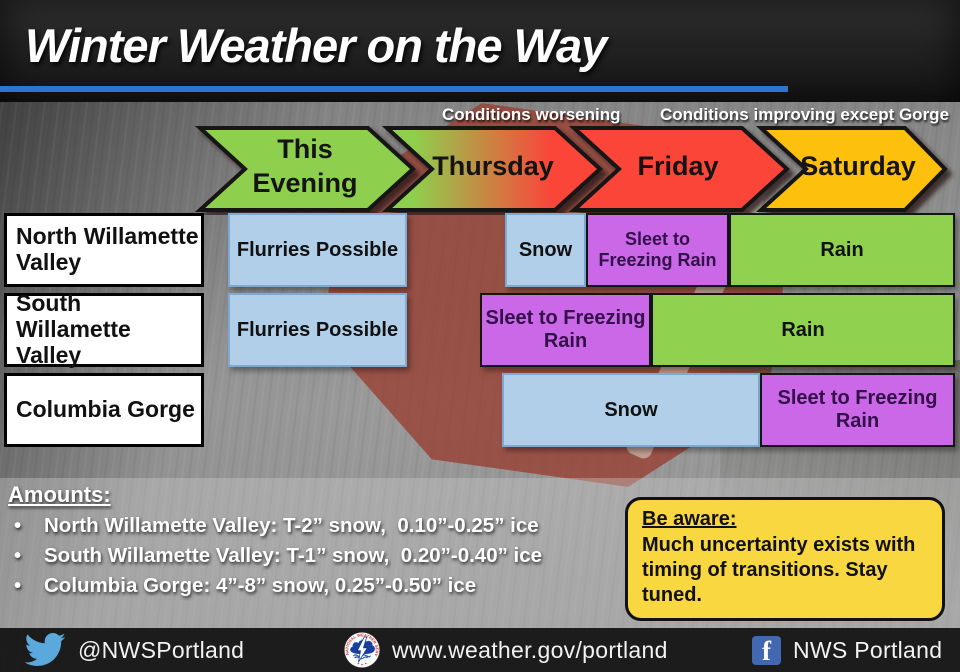  What do you see at coordinates (305, 166) in the screenshot?
I see `arrow-label-this-evening: This Evening` at bounding box center [305, 166].